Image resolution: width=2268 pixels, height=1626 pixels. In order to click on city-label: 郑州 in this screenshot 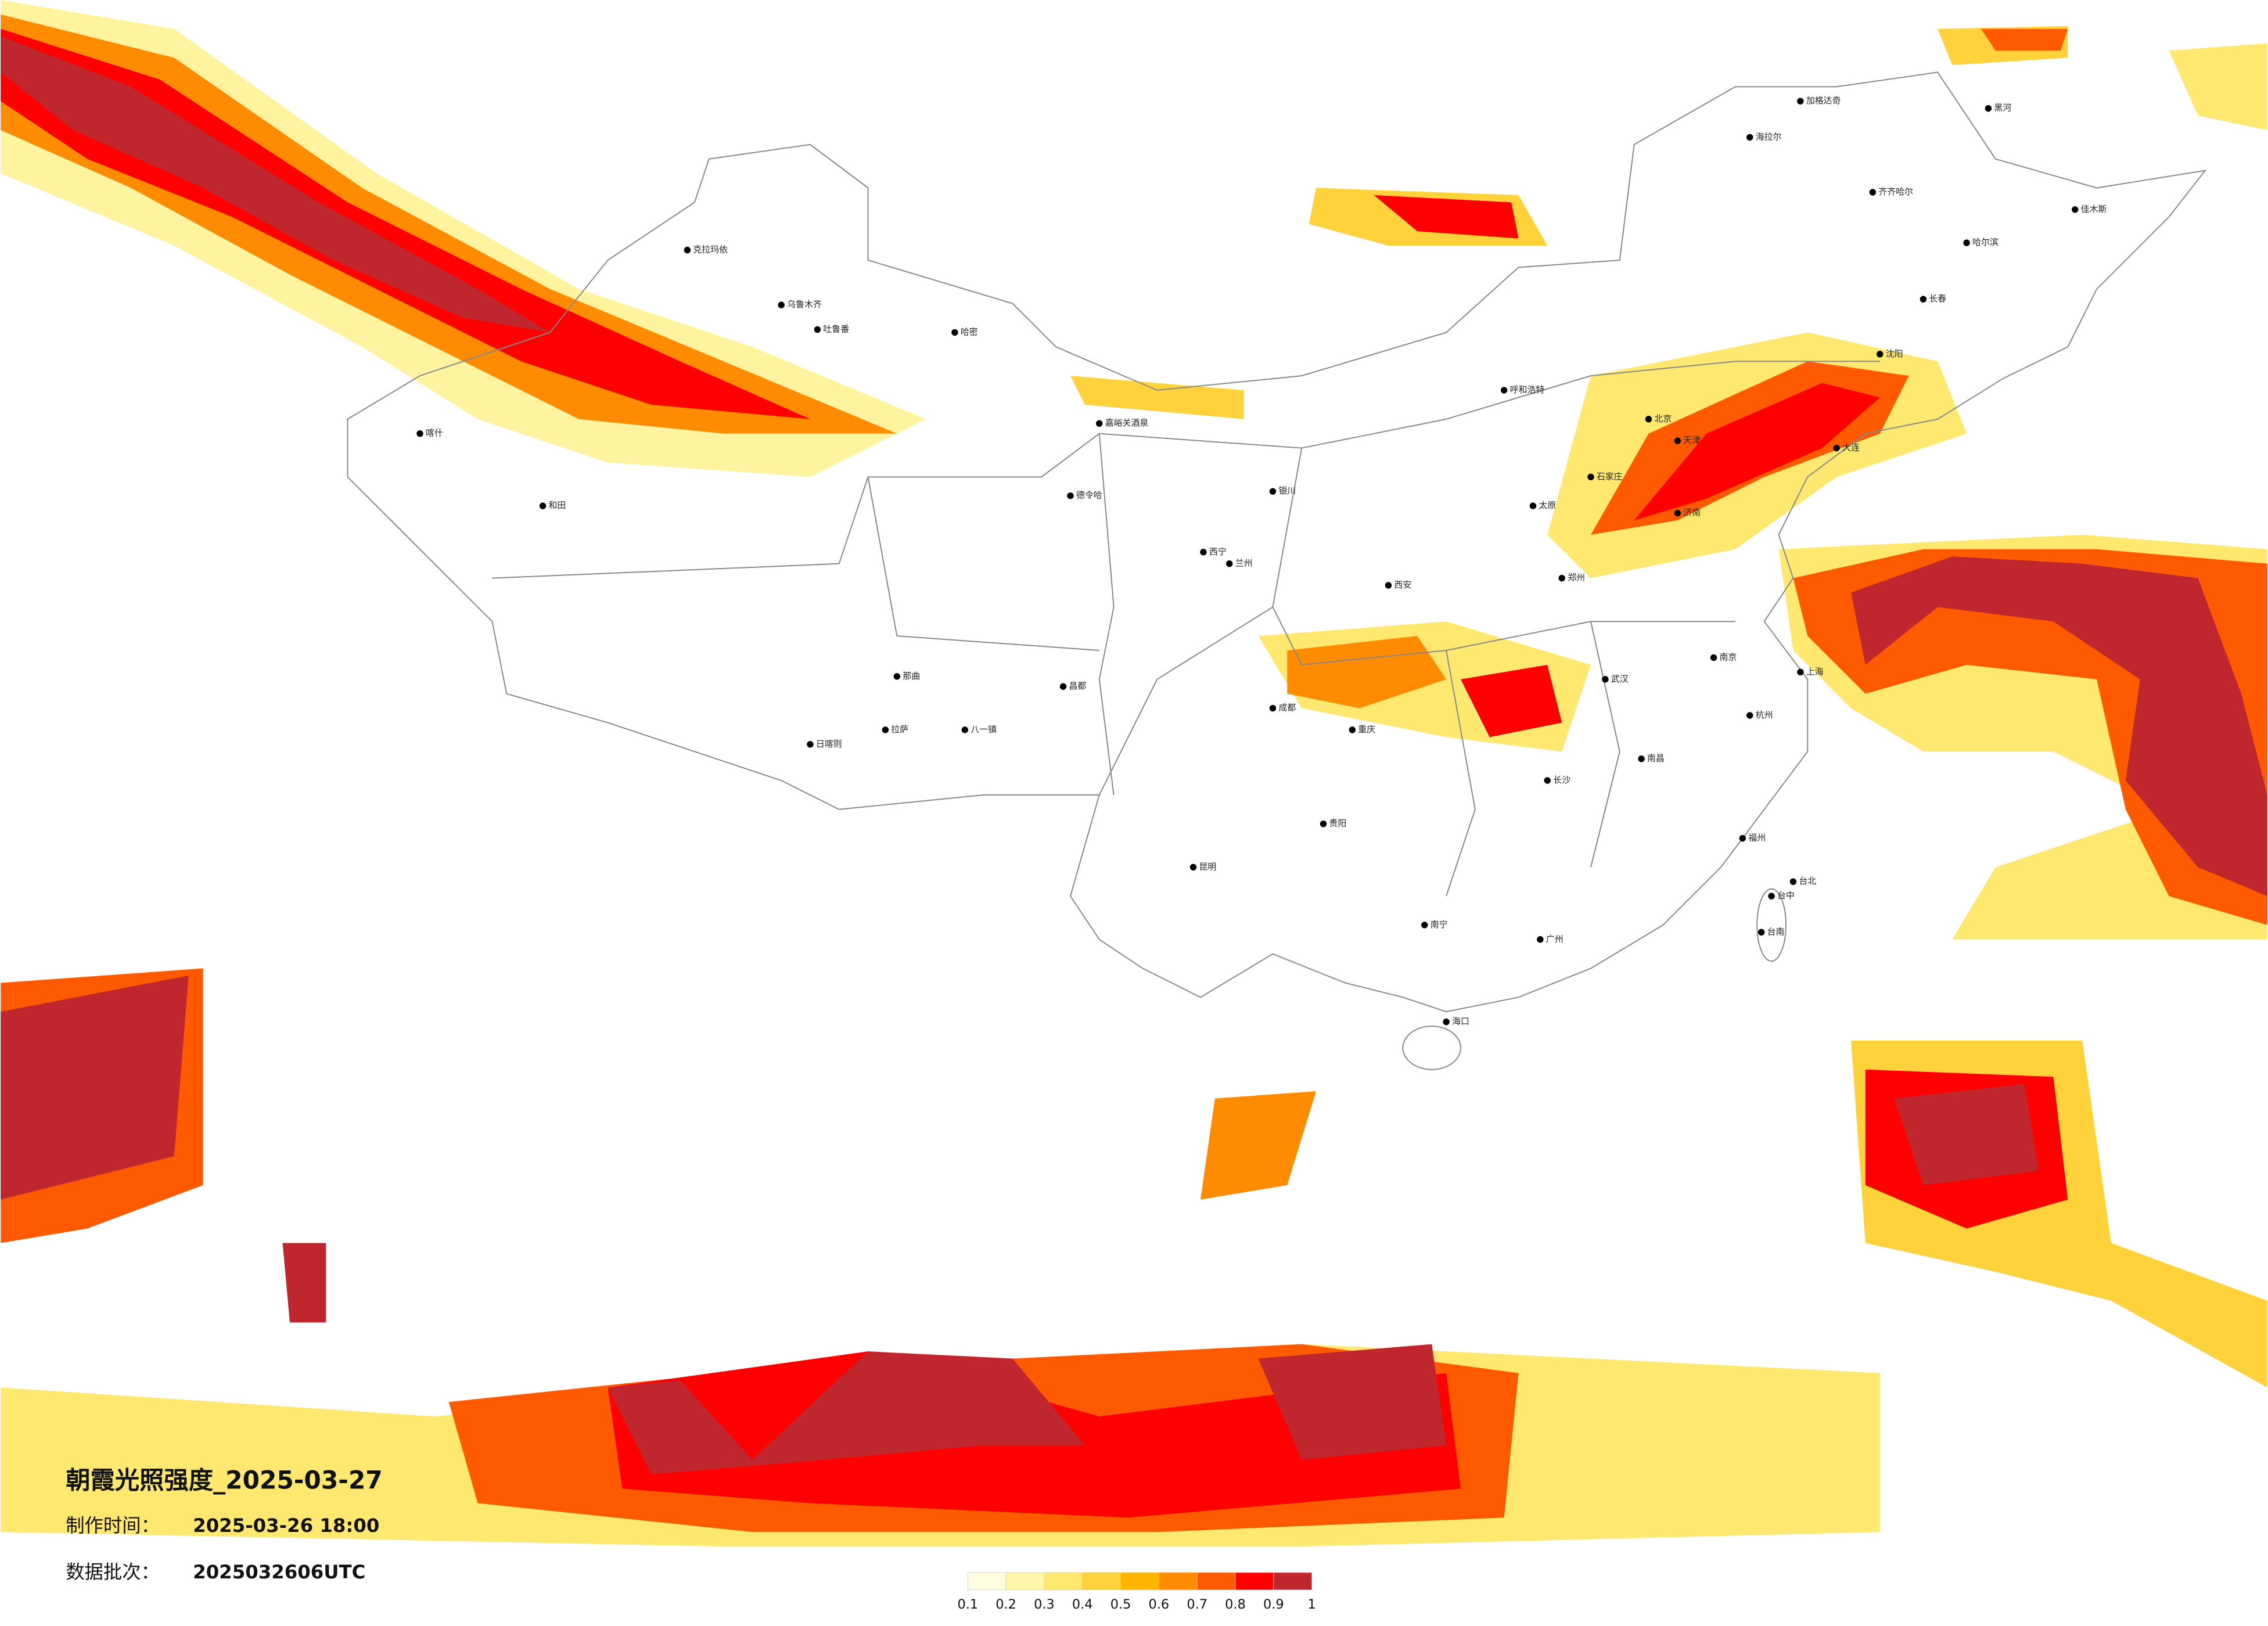, I will do `click(1576, 578)`.